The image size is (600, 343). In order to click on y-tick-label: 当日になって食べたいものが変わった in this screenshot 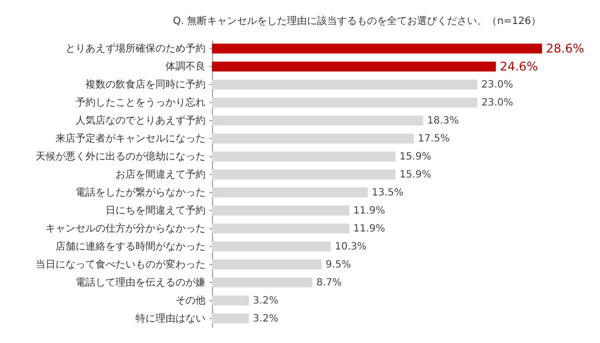, I will do `click(121, 264)`.